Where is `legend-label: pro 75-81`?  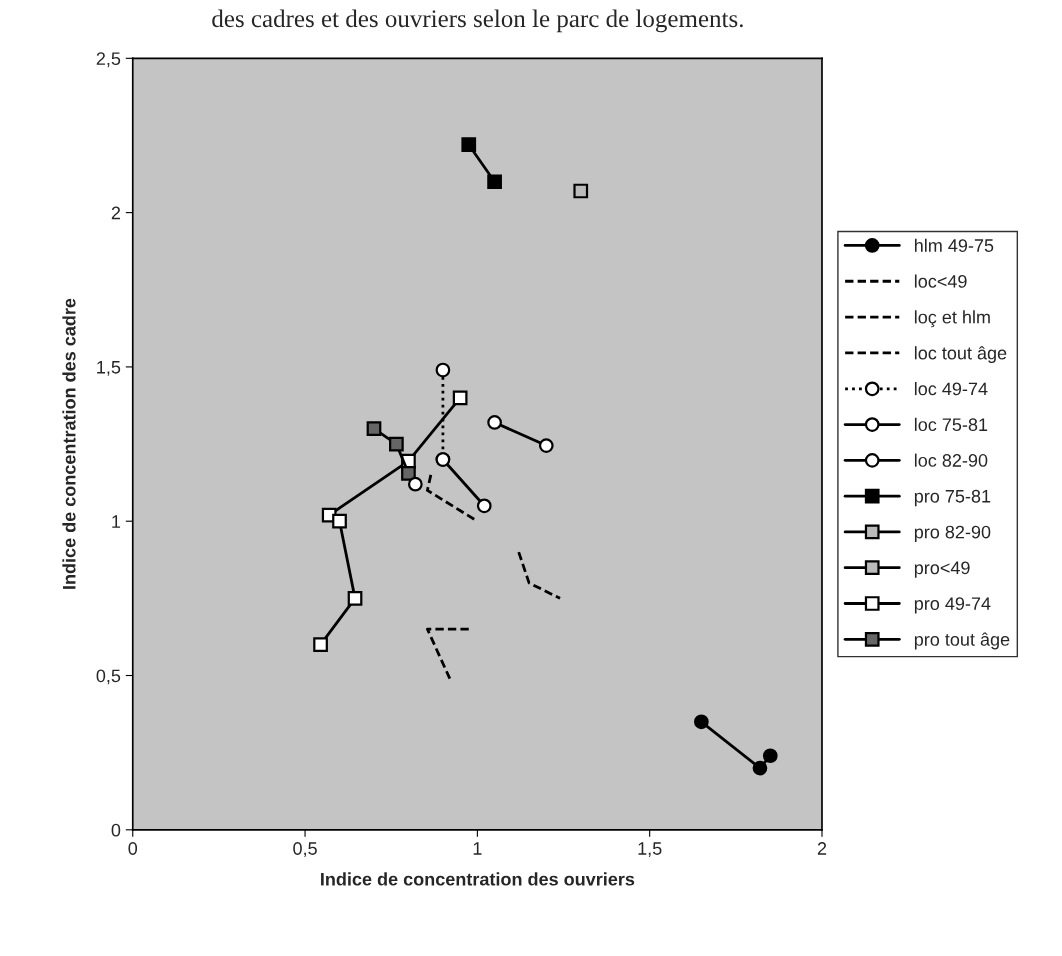
legend-label: pro 75-81 is located at coordinates (952, 498).